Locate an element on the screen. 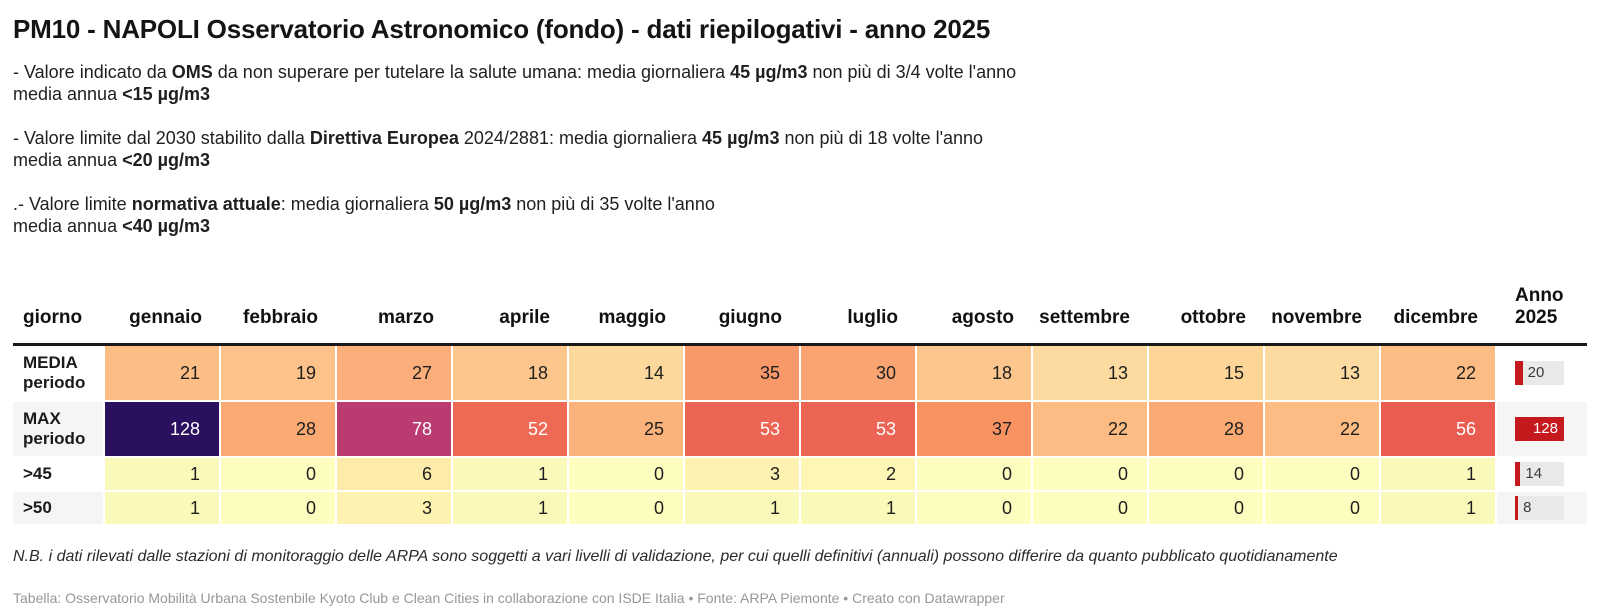 Image resolution: width=1600 pixels, height=607 pixels. annual-bar-track: 128 is located at coordinates (1539, 429).